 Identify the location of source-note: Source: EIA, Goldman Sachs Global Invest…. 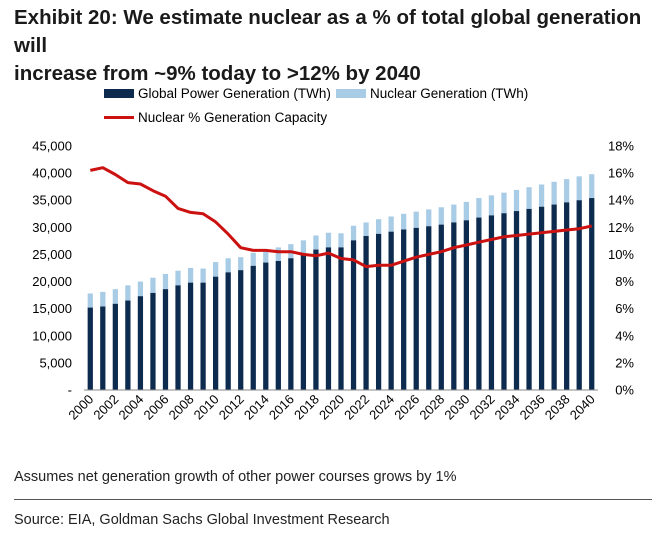
(202, 520).